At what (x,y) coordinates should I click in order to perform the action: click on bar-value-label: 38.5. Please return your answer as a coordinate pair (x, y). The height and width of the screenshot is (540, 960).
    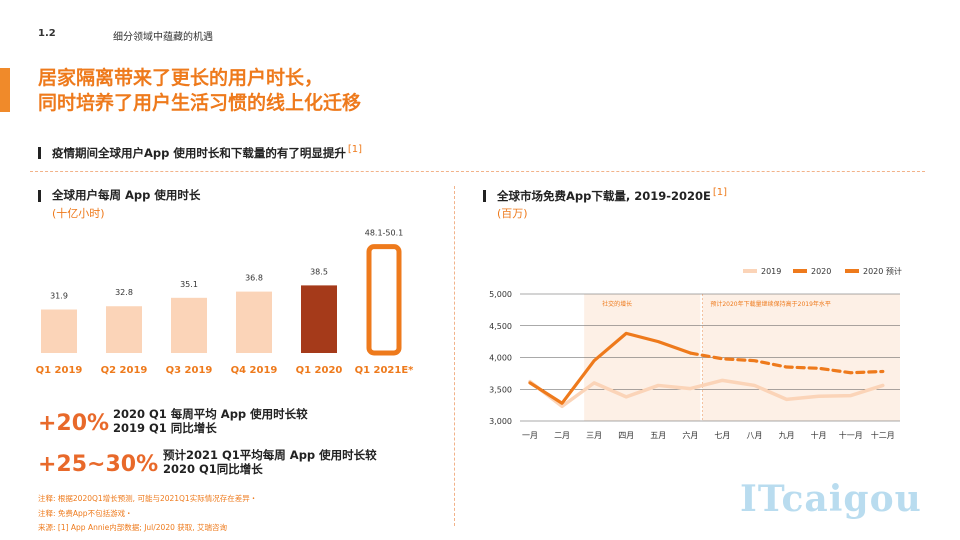
    Looking at the image, I should click on (319, 271).